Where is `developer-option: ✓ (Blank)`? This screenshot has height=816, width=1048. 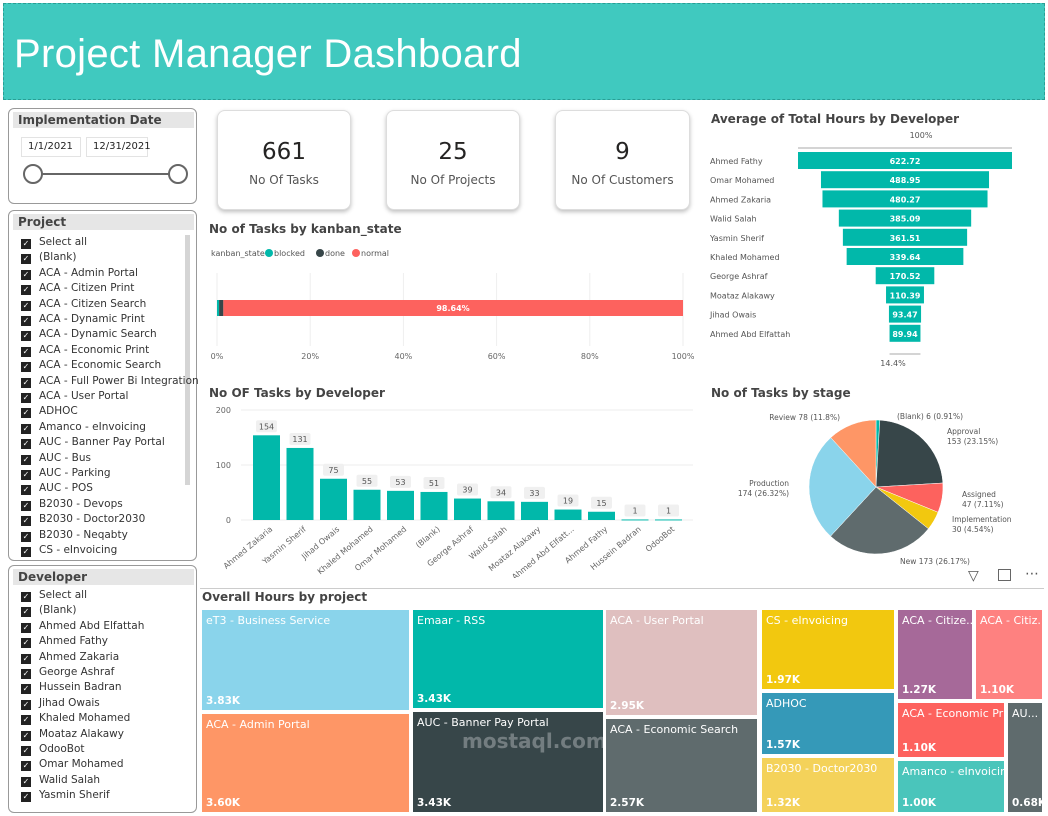 developer-option: ✓ (Blank) is located at coordinates (48, 610).